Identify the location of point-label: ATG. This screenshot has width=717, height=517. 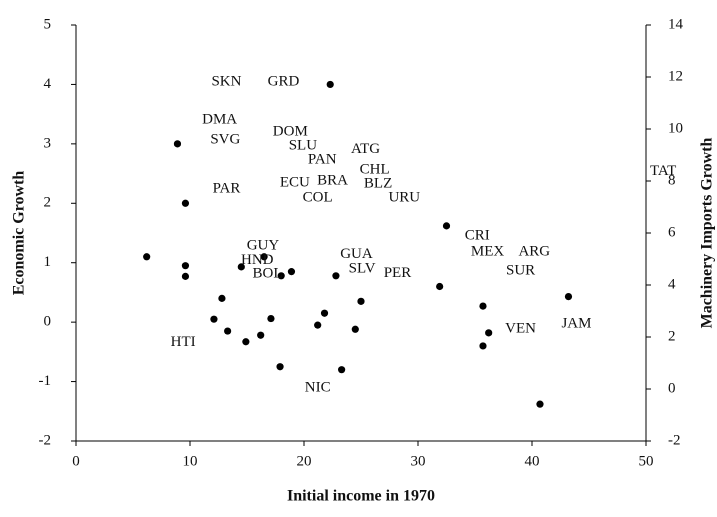
(365, 149).